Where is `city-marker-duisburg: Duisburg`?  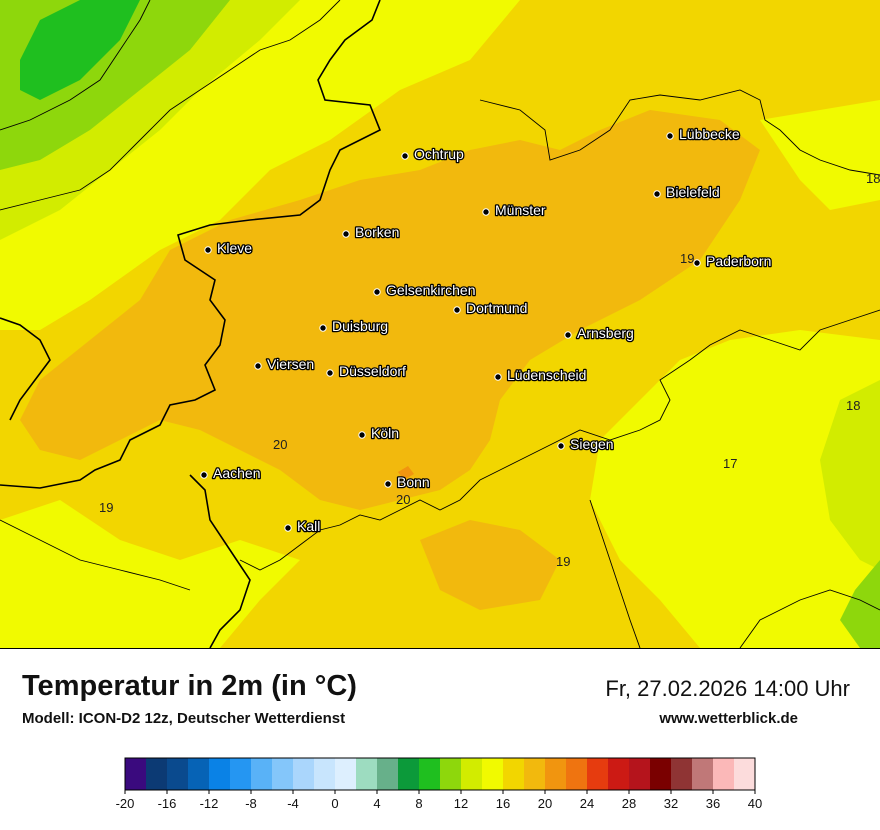
city-marker-duisburg: Duisburg is located at coordinates (354, 326).